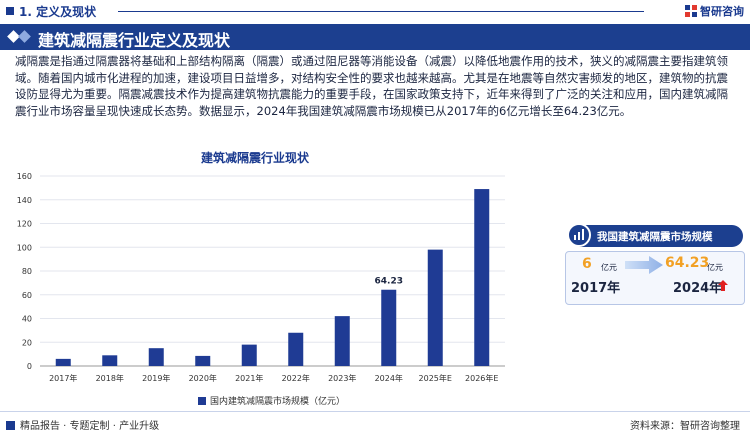 The image size is (750, 432). I want to click on data-label: 64.23, so click(389, 282).